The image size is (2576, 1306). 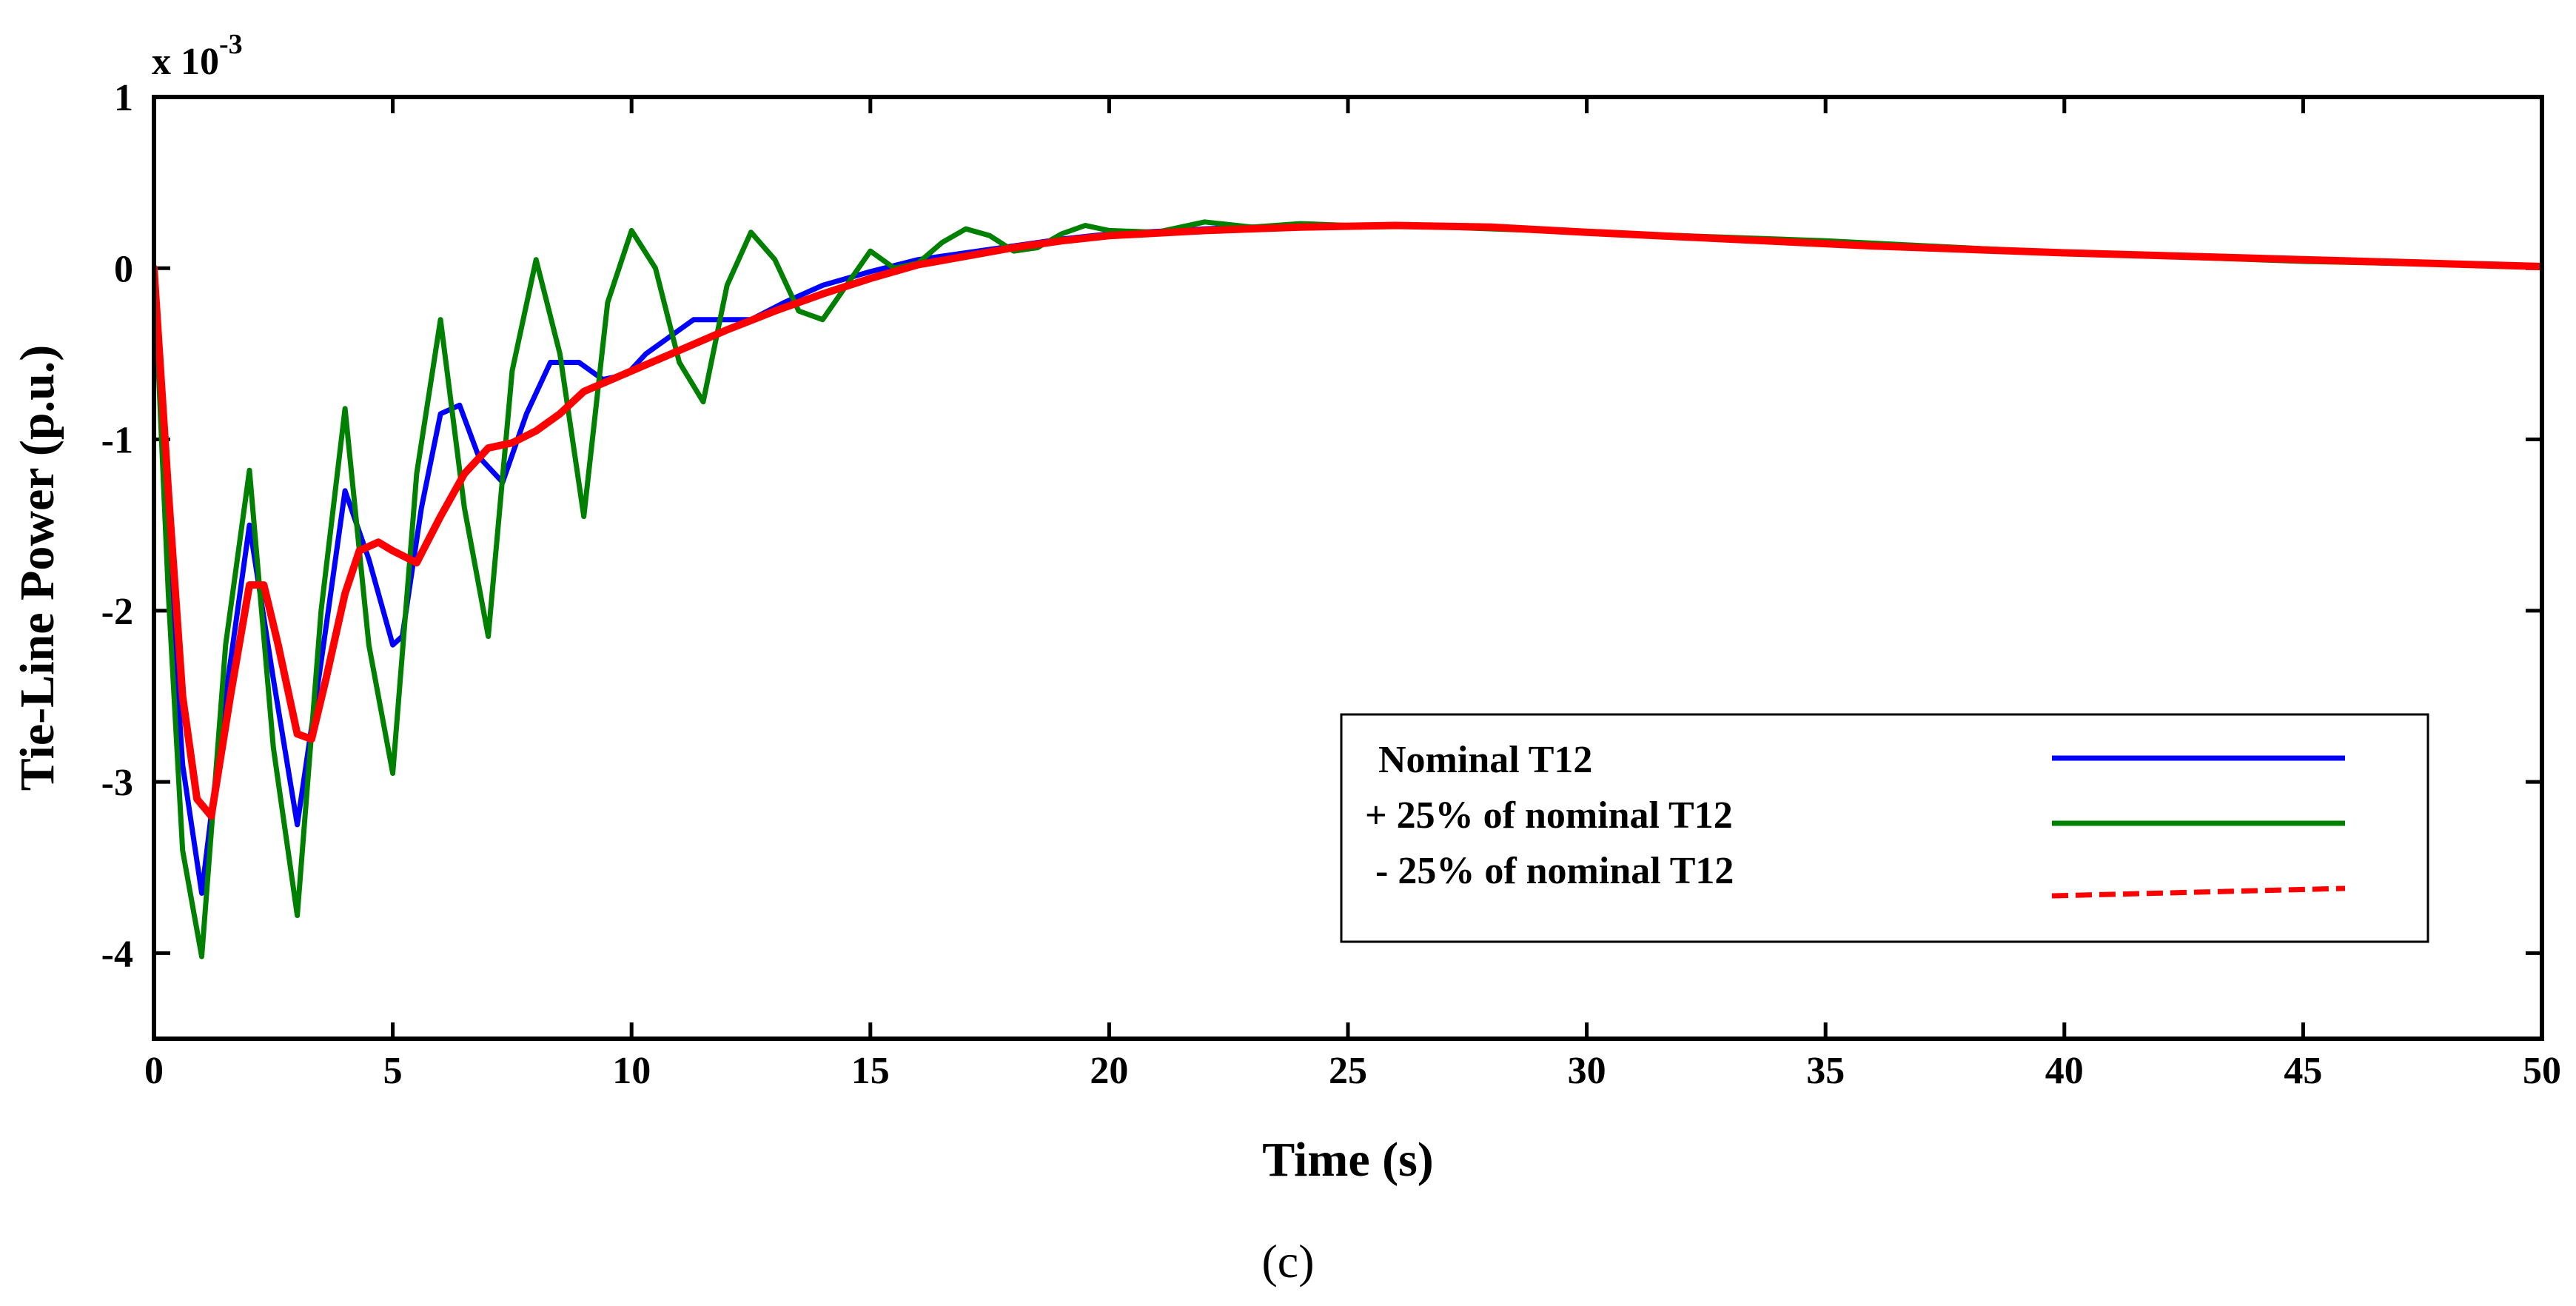 What do you see at coordinates (1287, 1261) in the screenshot?
I see `figure-caption: (c)` at bounding box center [1287, 1261].